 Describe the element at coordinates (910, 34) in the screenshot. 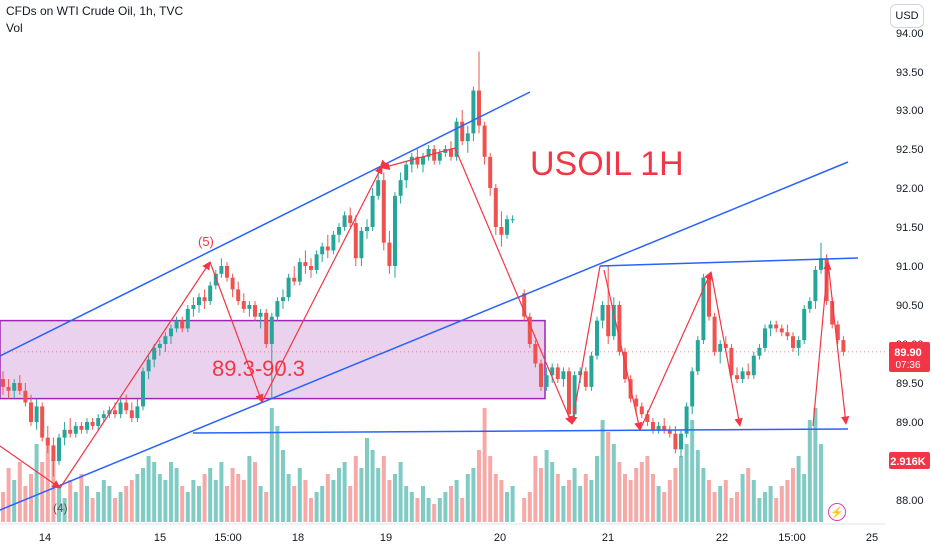

I see `price-tick: 94.00` at that location.